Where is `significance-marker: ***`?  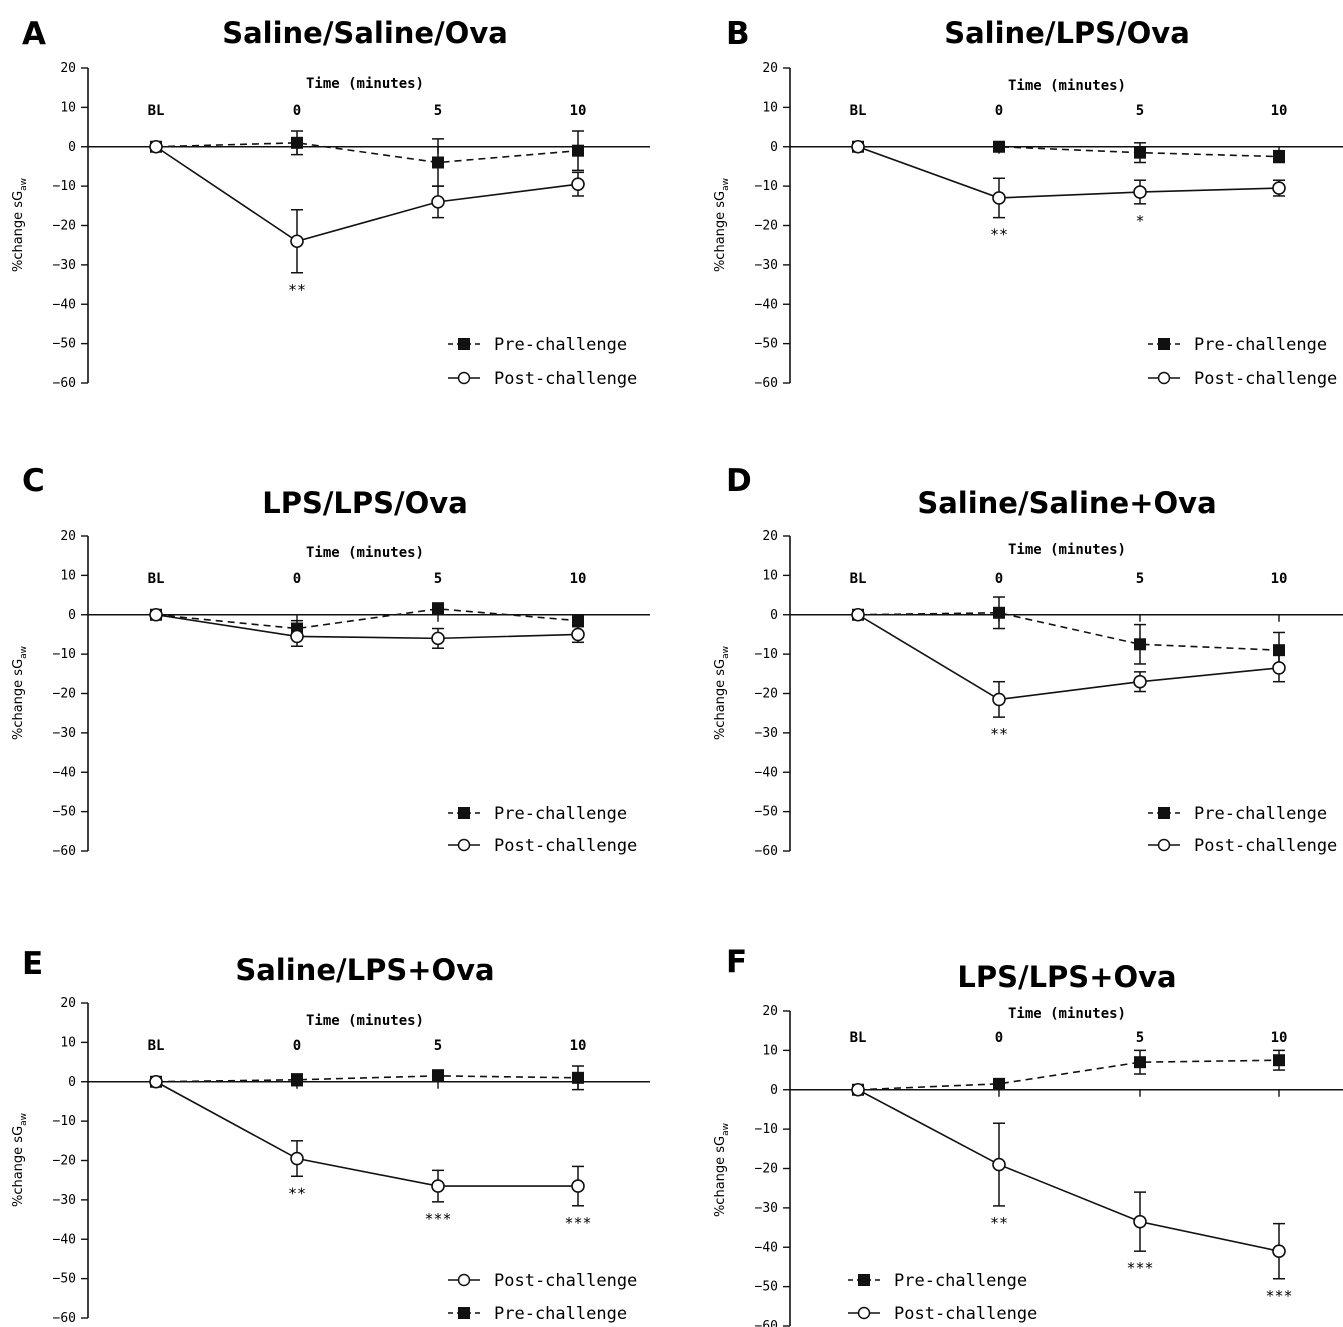 significance-marker: *** is located at coordinates (577, 1223).